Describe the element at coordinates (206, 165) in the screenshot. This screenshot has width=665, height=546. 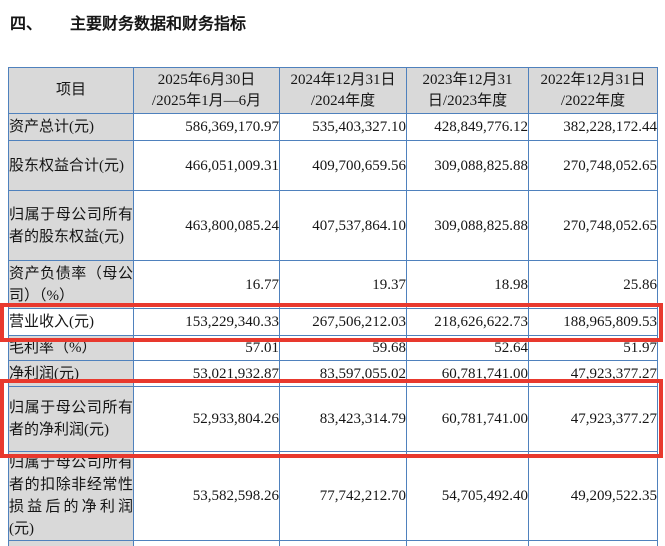
I see `cell-value: 466,051,009.31` at that location.